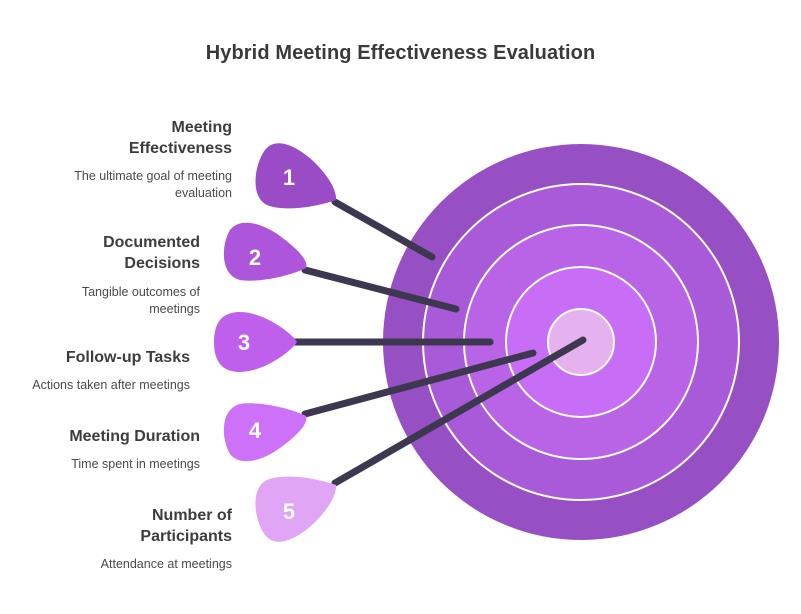 The width and height of the screenshot is (801, 614). I want to click on item-2-desc-line-1: Tangible outcomes of, so click(140, 292).